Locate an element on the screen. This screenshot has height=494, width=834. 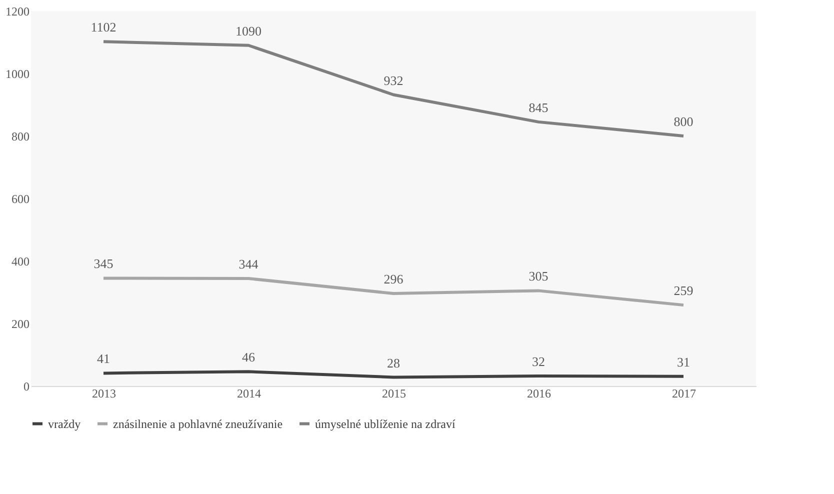
data-label: 845 is located at coordinates (538, 107).